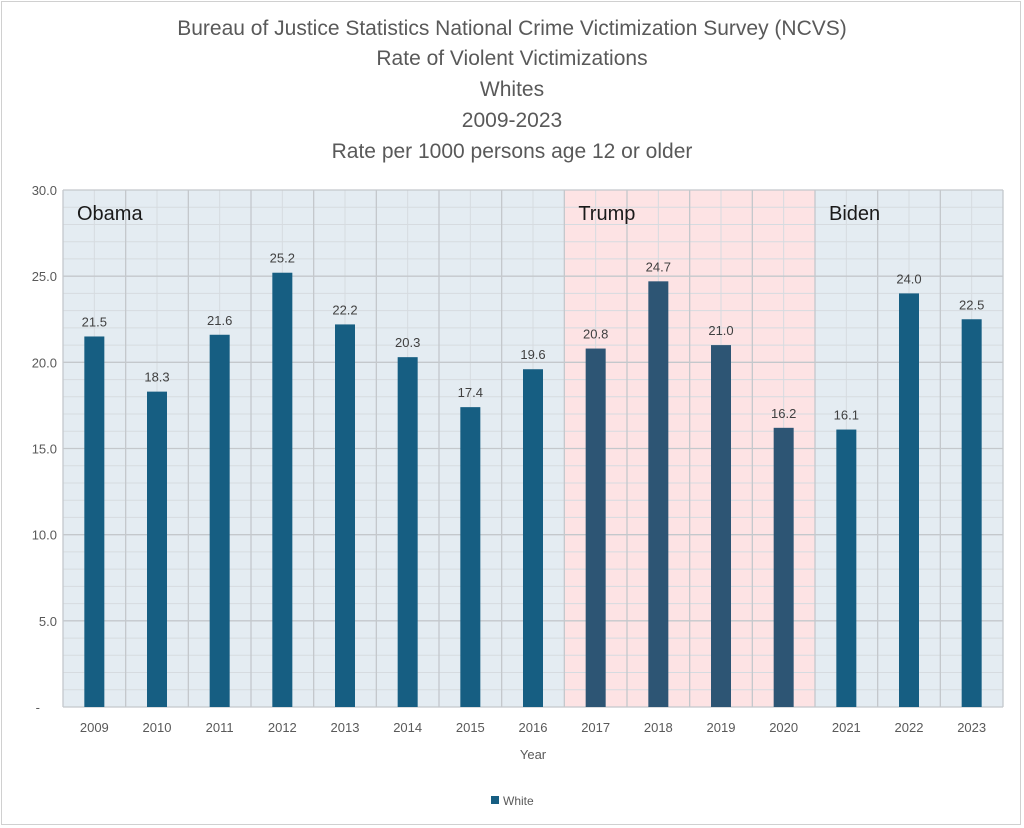  What do you see at coordinates (658, 494) in the screenshot?
I see `bar-2018` at bounding box center [658, 494].